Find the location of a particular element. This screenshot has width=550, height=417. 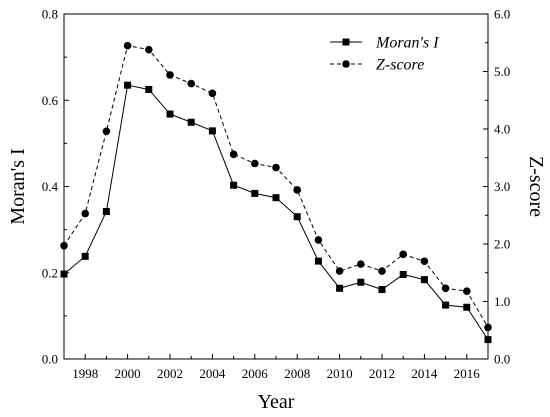

y2-tick-label: 2.0 is located at coordinates (502, 244).